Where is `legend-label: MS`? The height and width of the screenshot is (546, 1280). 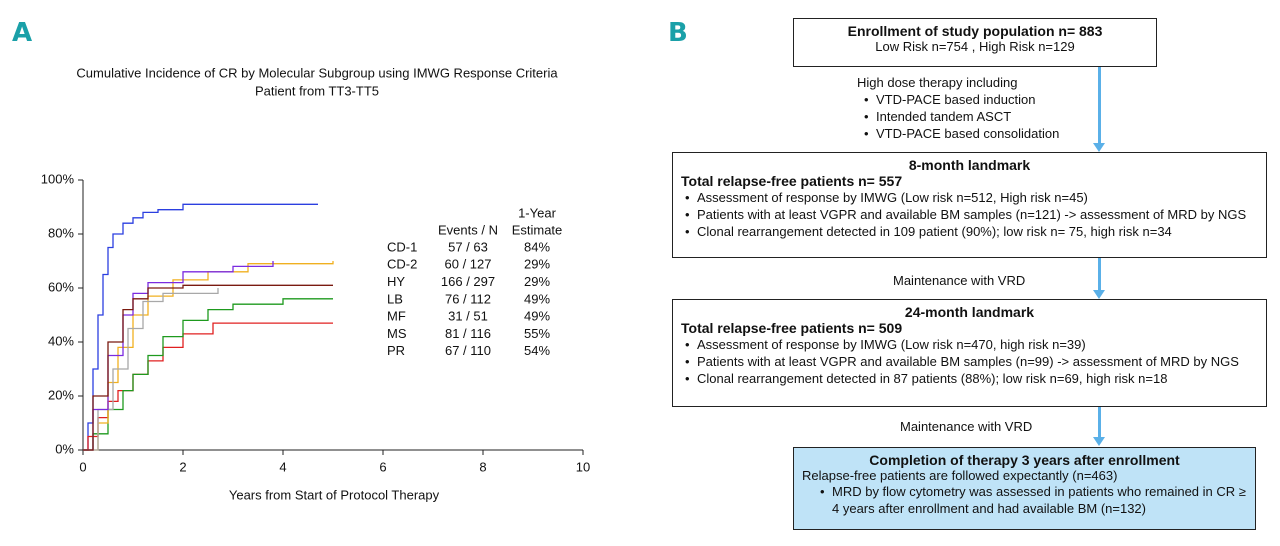 legend-label: MS is located at coordinates (397, 333).